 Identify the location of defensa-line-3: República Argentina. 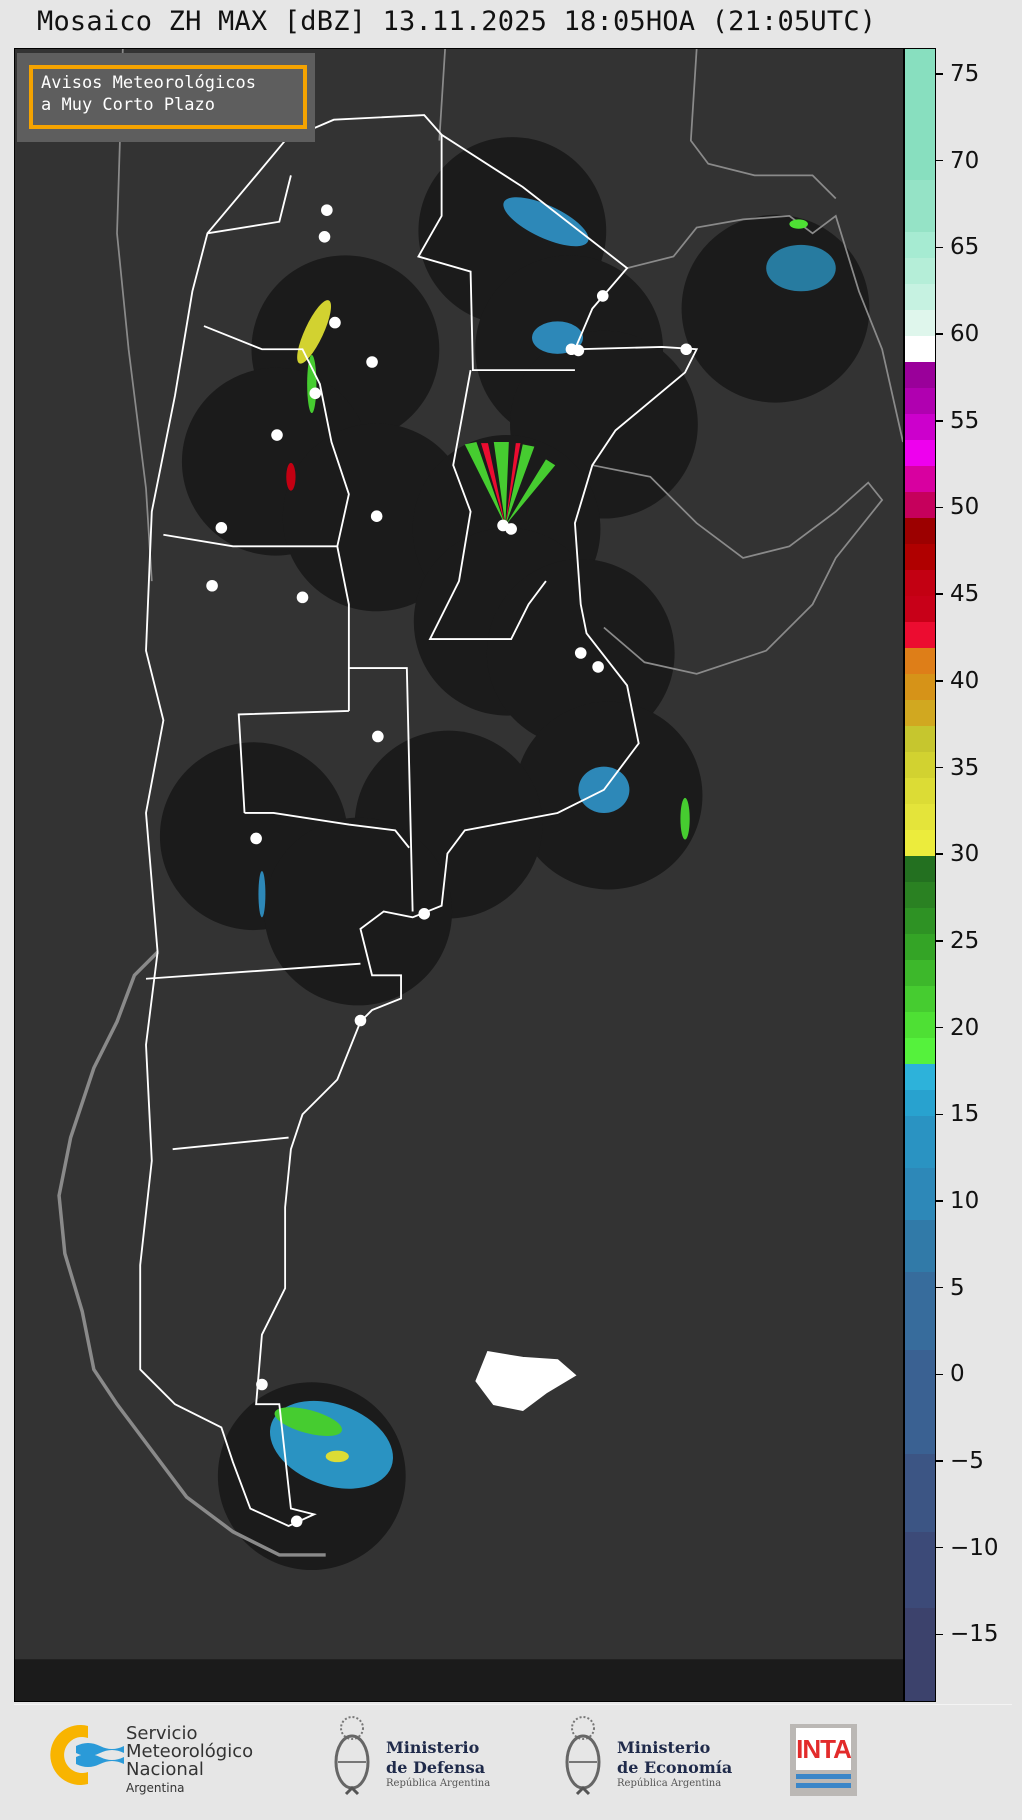
(438, 1783).